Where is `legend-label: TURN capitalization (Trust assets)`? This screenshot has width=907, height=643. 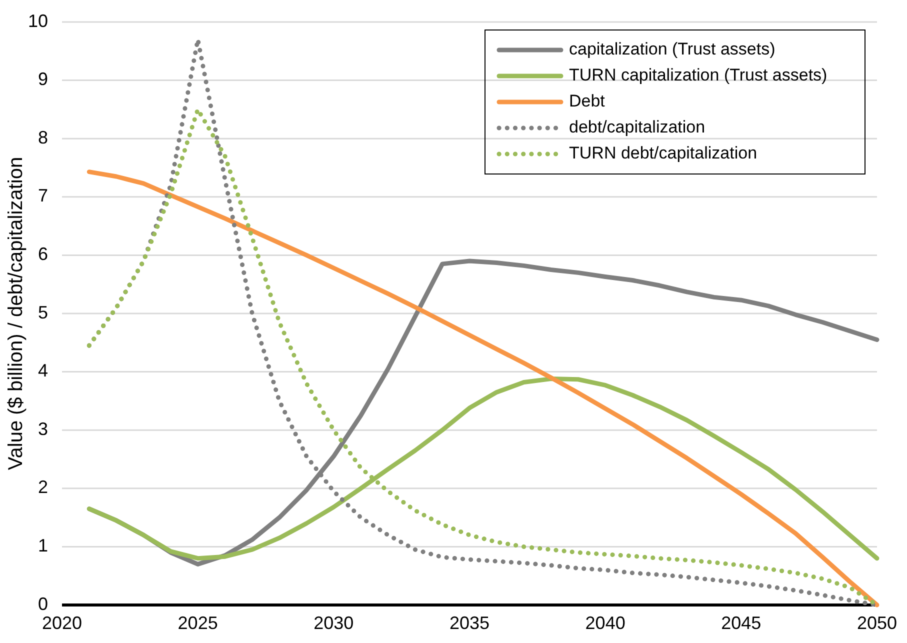 legend-label: TURN capitalization (Trust assets) is located at coordinates (698, 74).